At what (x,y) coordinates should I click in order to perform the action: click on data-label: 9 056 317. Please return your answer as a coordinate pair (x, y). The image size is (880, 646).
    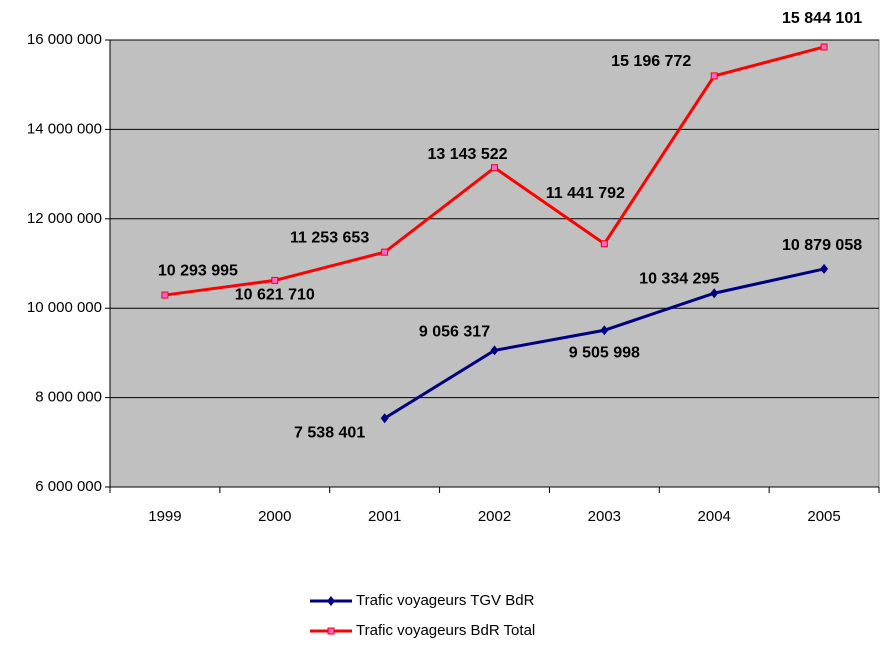
    Looking at the image, I should click on (454, 332).